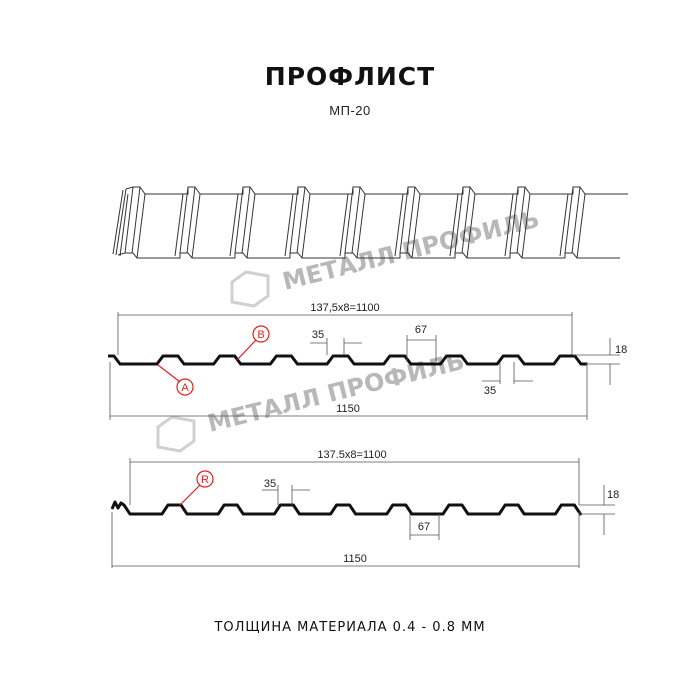  Describe the element at coordinates (119, 222) in the screenshot. I see `sheet-end-edge` at that location.